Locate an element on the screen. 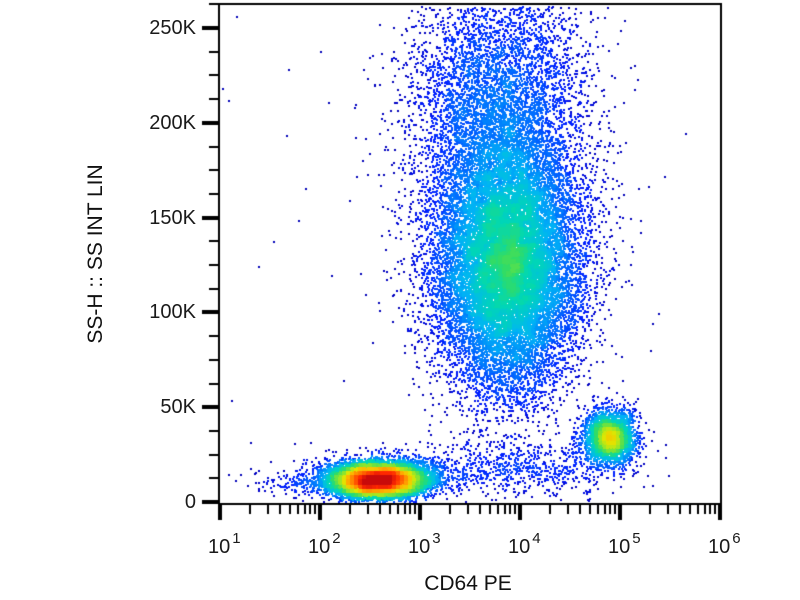 The width and height of the screenshot is (800, 600). x-tick-label-10e6: 10 6 is located at coordinates (724, 546).